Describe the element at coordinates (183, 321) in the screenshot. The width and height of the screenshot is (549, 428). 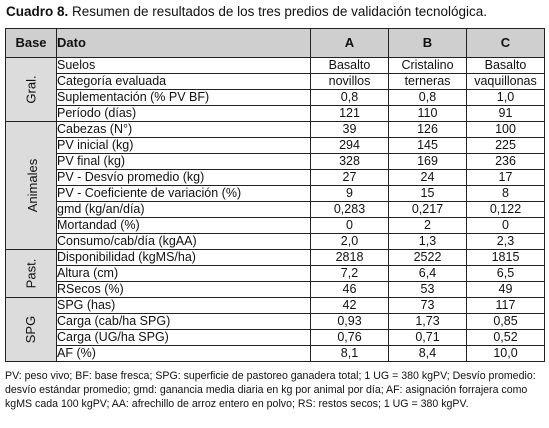
I see `row-label: Carga (cab/ha SPG)` at that location.